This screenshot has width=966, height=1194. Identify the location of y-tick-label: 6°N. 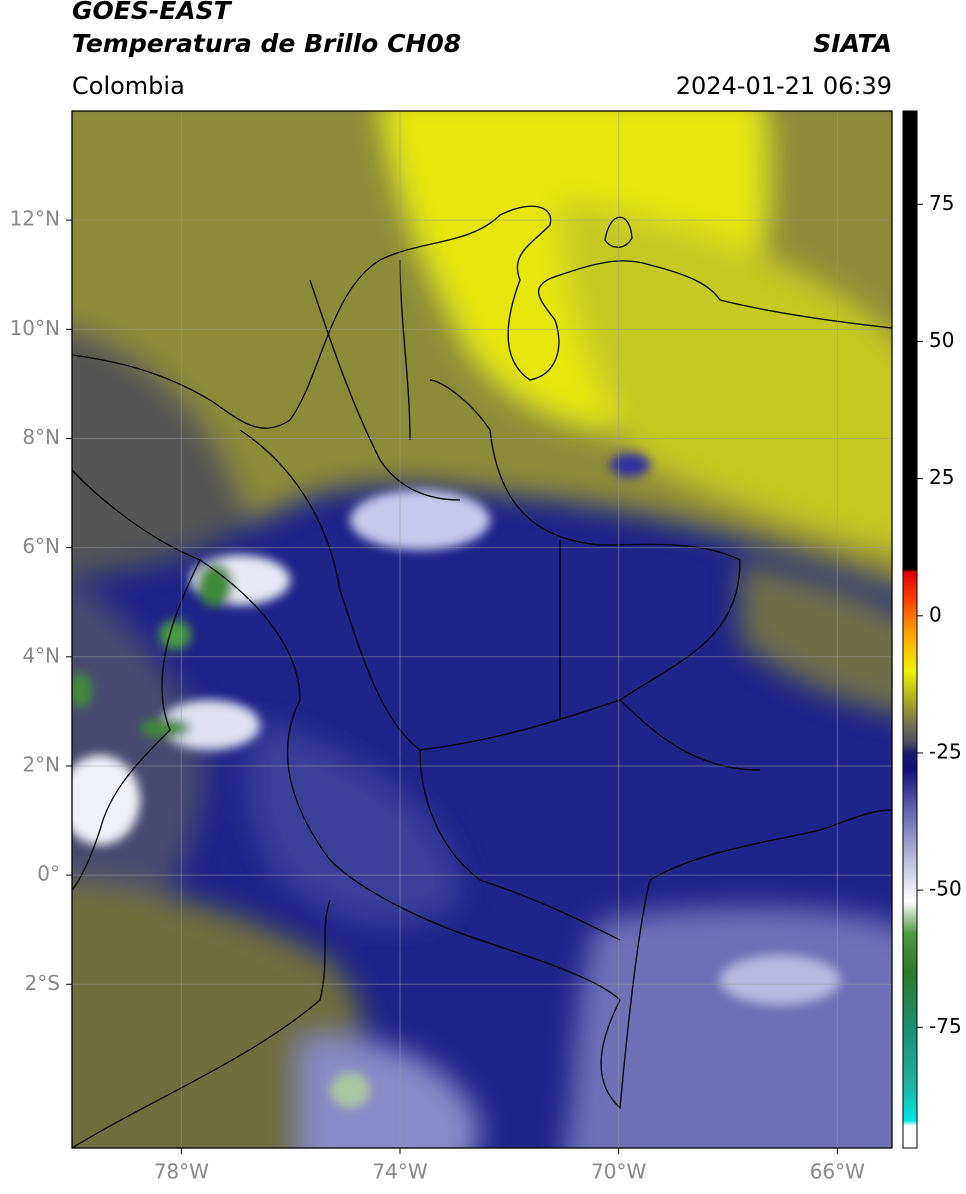
(41, 546).